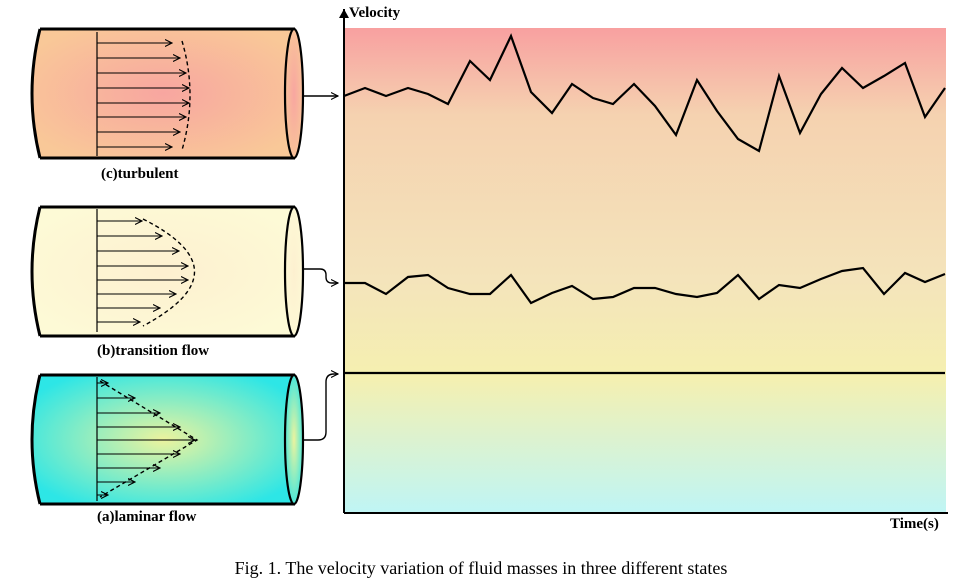 This screenshot has width=962, height=582. I want to click on pipe-transition, so click(167, 271).